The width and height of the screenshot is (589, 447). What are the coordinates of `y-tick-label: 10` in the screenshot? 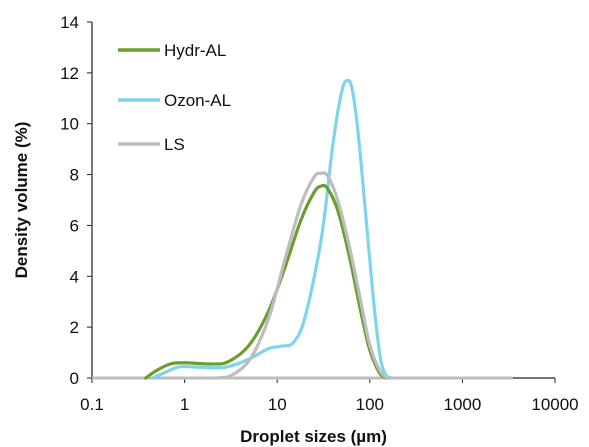 It's located at (69, 124).